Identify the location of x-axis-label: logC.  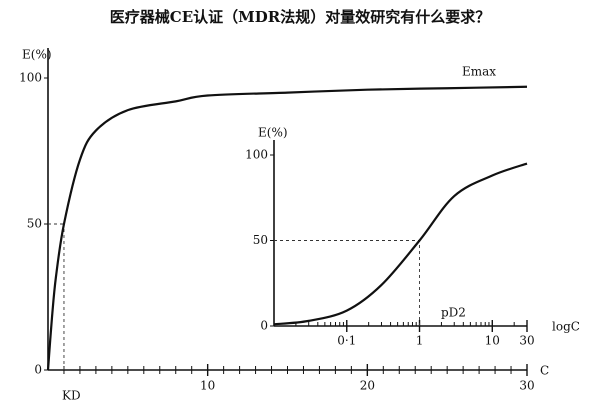
(566, 327).